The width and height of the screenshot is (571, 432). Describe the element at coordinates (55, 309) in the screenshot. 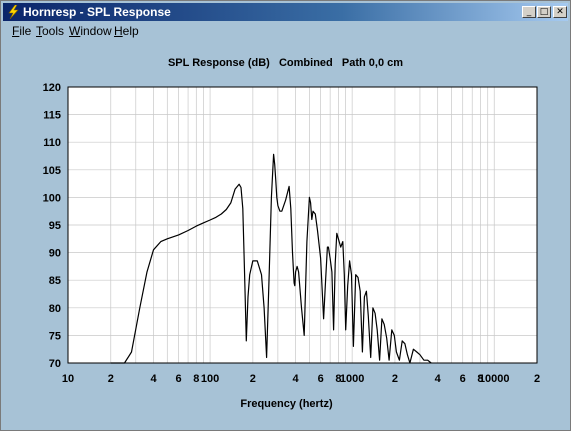

I see `y-tick-label: 80` at that location.